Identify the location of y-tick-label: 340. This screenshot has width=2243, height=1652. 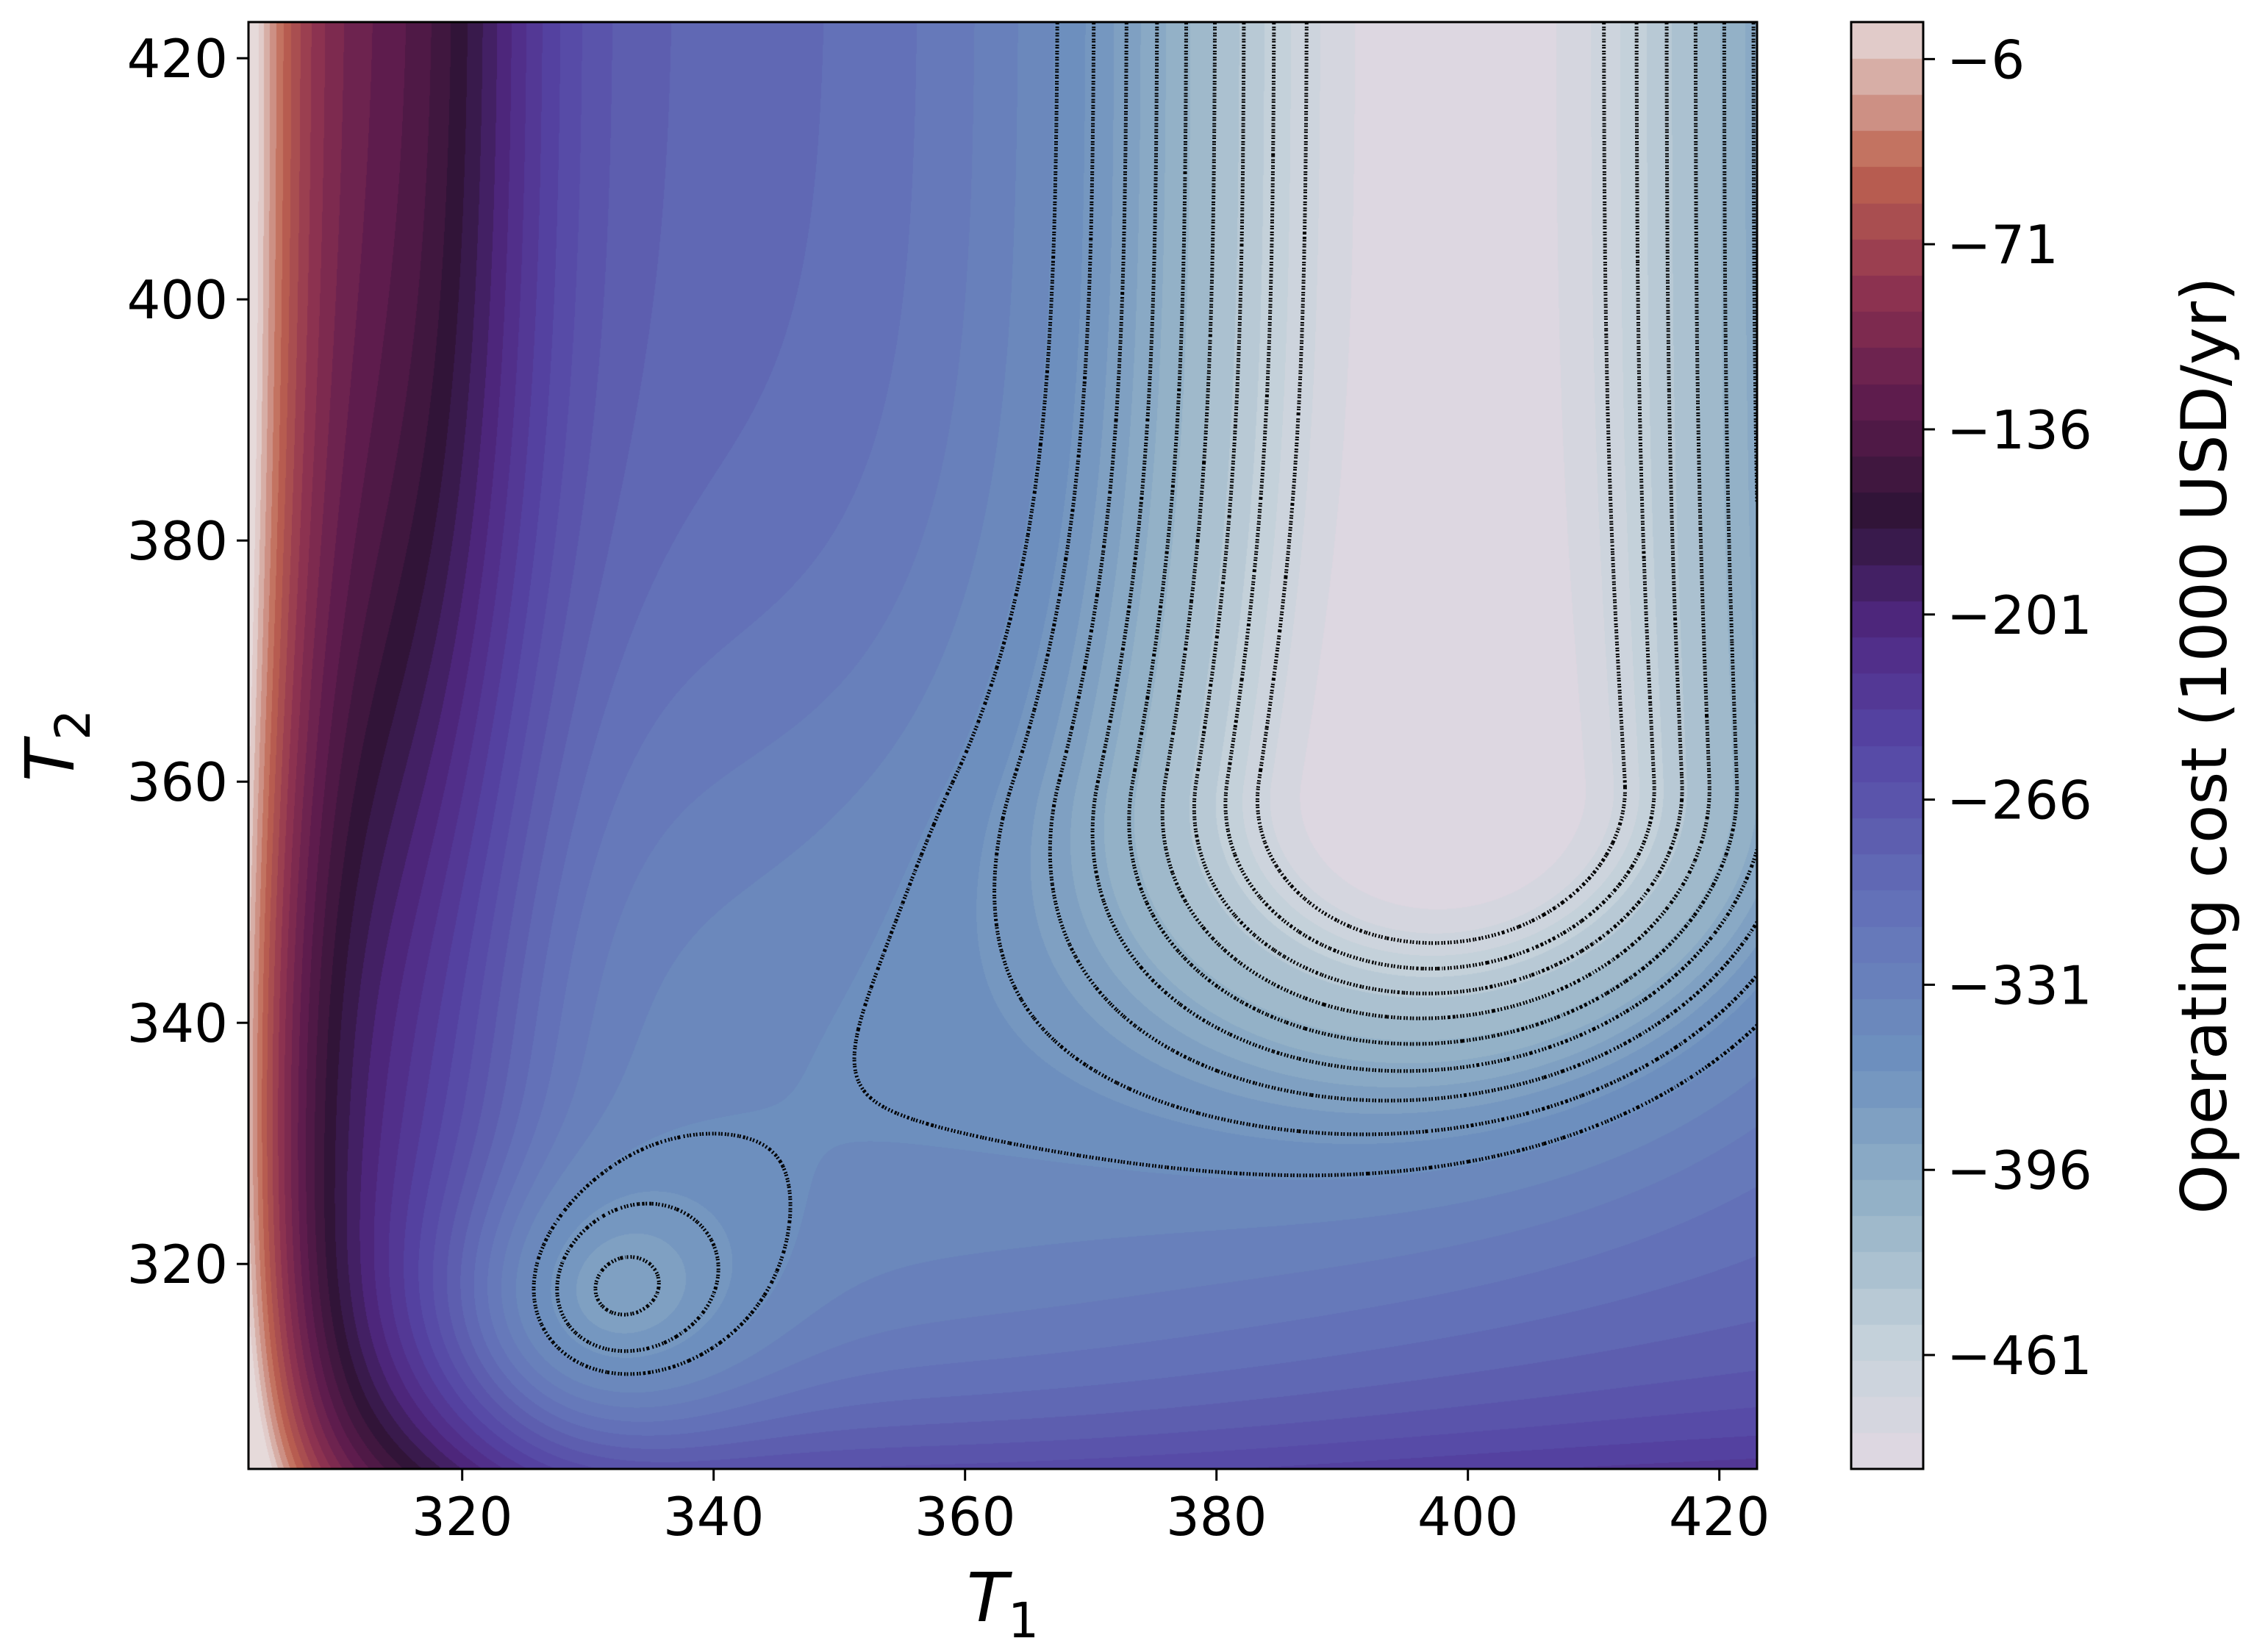
(178, 1023).